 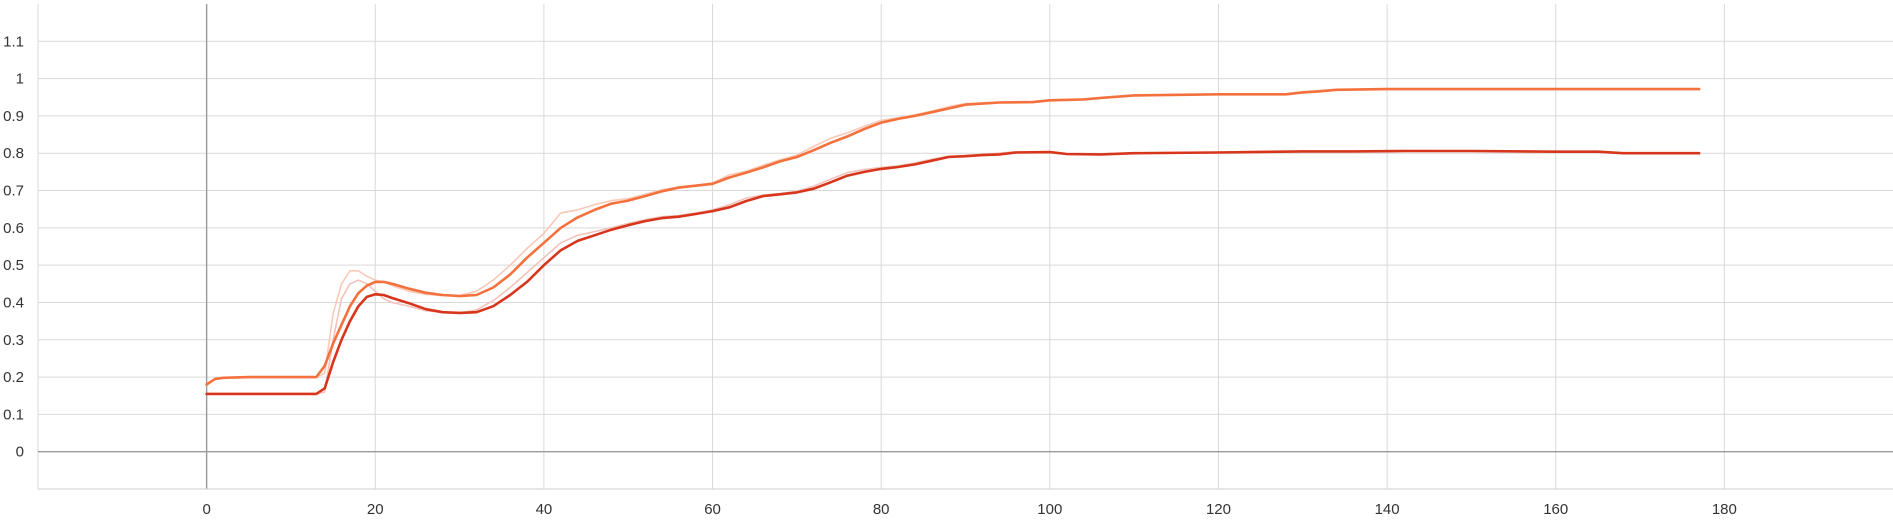 What do you see at coordinates (13, 41) in the screenshot?
I see `y-tick-label: 1.1` at bounding box center [13, 41].